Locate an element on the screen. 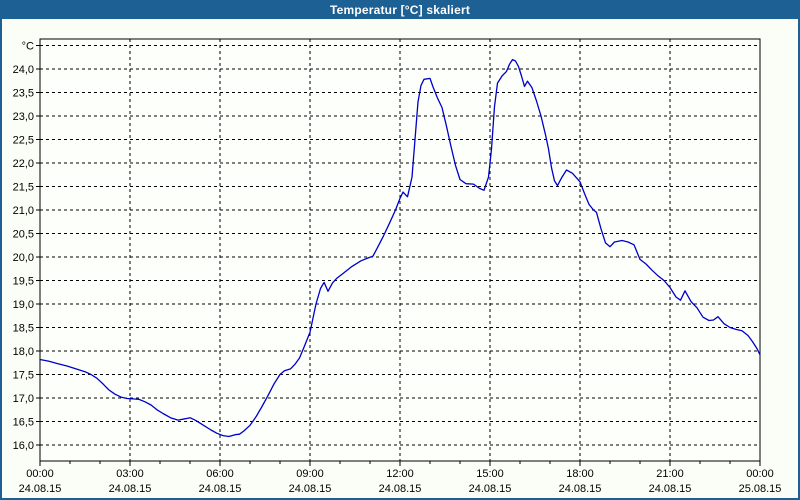 The image size is (800, 500). x-axis-time-label: 21:00 is located at coordinates (670, 474).